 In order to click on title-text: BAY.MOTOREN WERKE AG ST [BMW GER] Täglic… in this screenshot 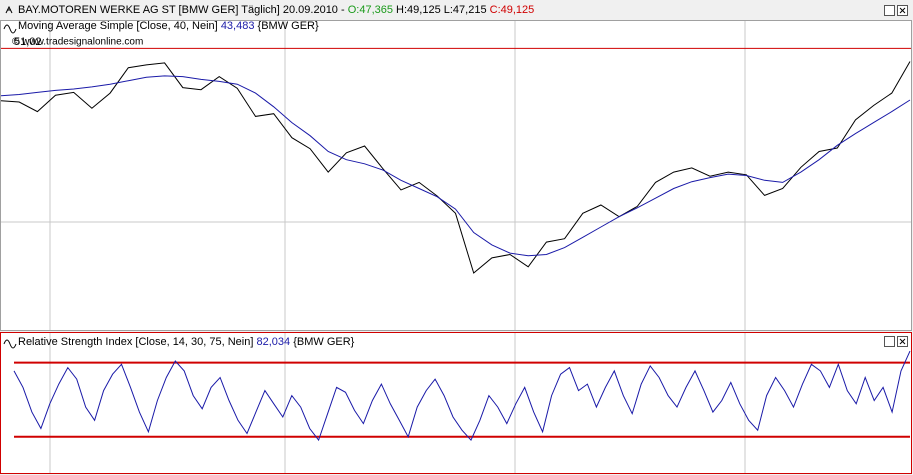, I will do `click(181, 10)`.